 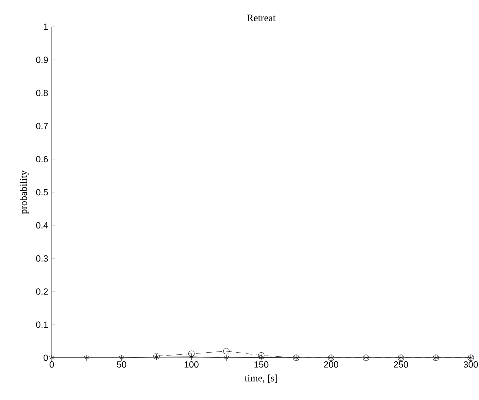 I want to click on y-tick-label: 0.8, so click(x=42, y=93).